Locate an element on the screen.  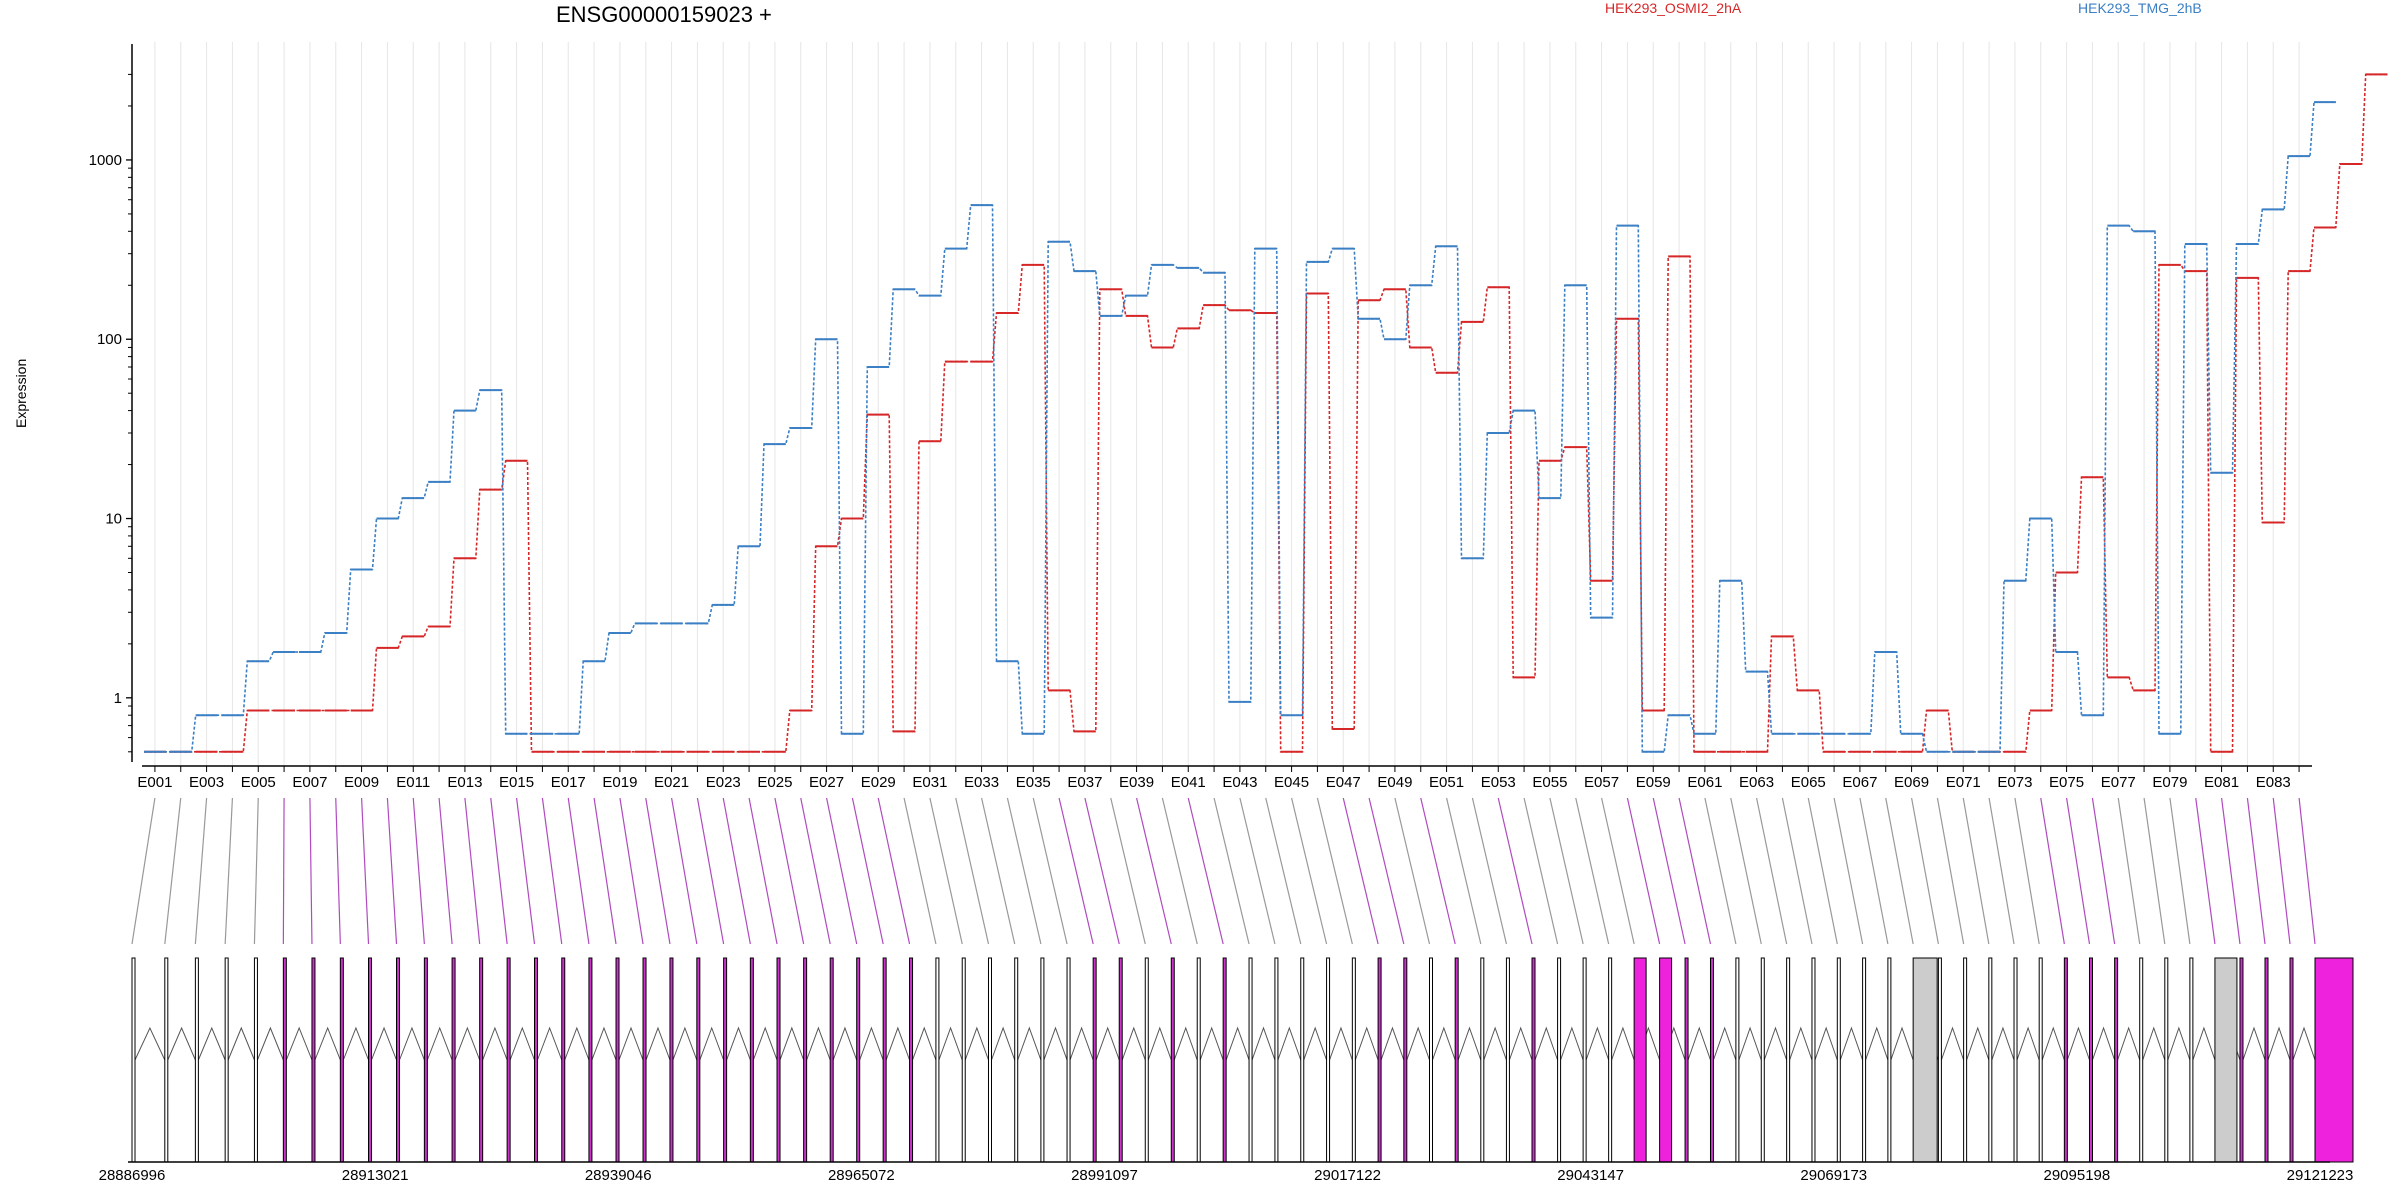
x-tick-label: E023 is located at coordinates (723, 782).